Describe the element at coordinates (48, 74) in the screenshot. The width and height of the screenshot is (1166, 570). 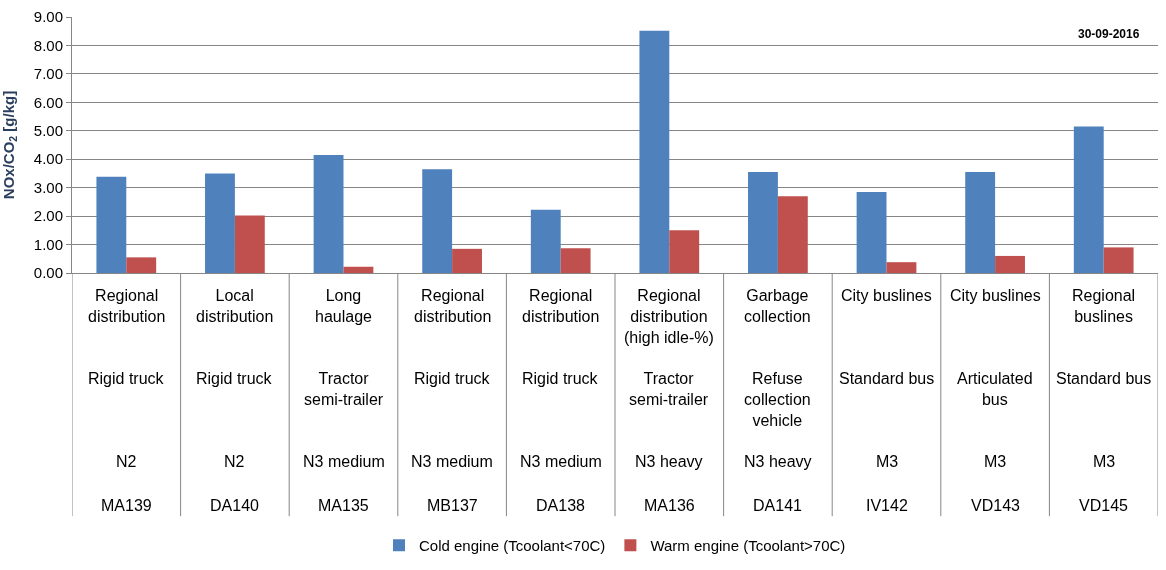
I see `y-tick-label: 7.00` at that location.